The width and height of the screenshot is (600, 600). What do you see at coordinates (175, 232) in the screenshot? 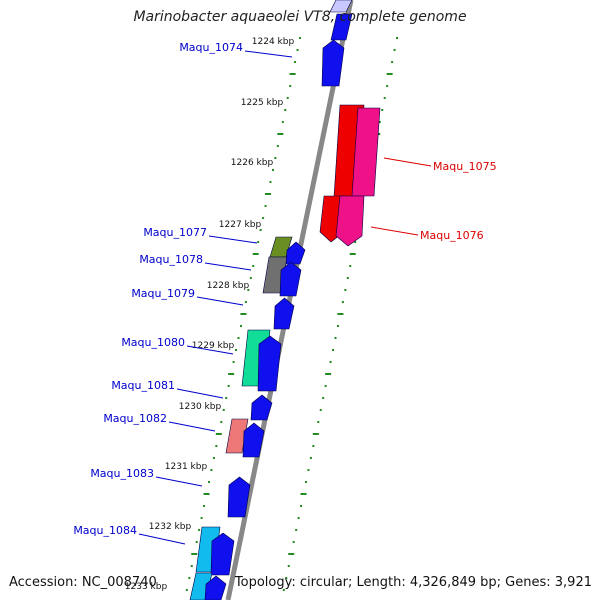
I see `gene-label-maqu-1077: Maqu_1077` at bounding box center [175, 232].